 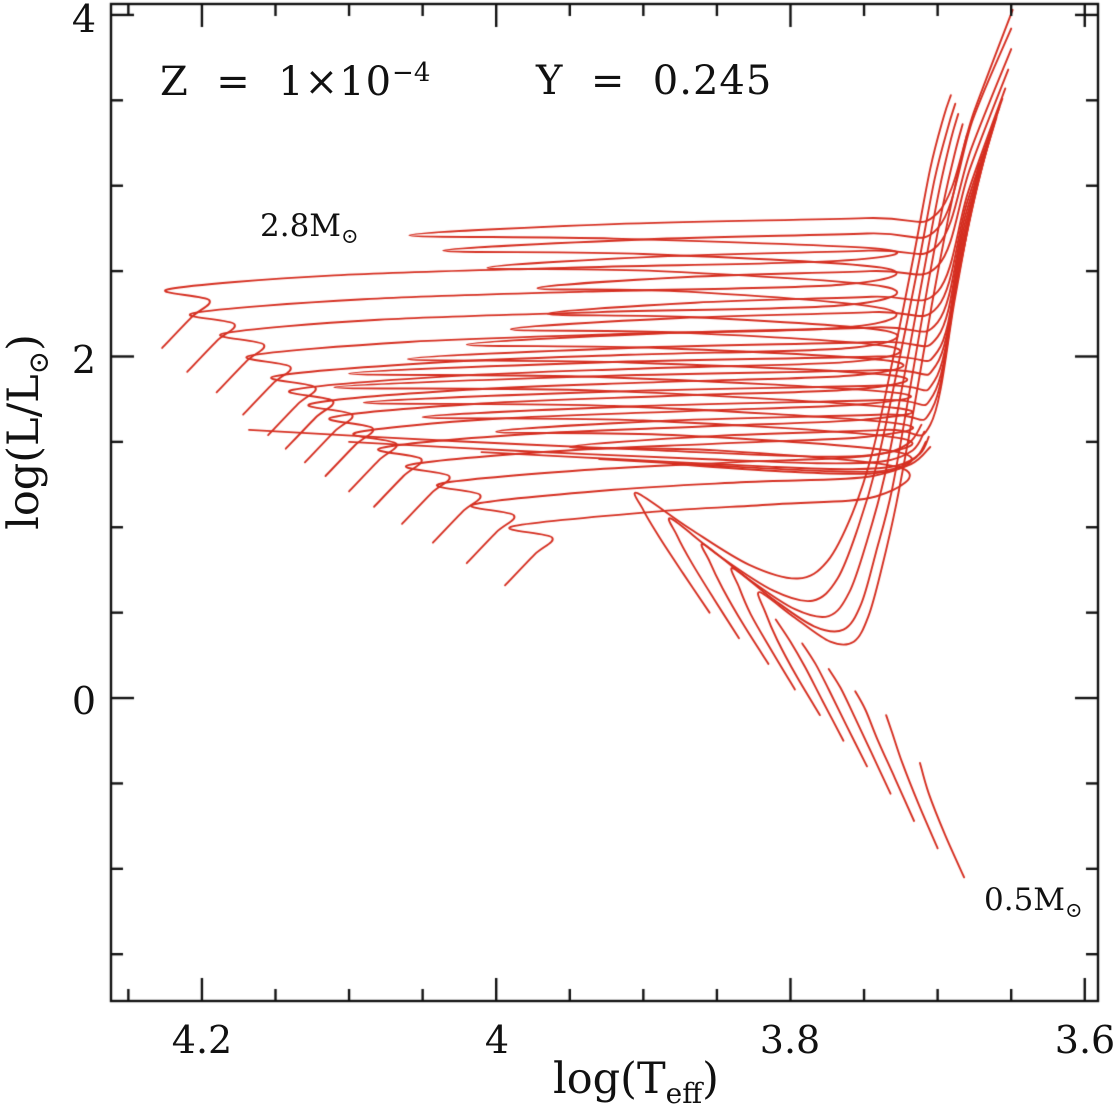 What do you see at coordinates (202, 1040) in the screenshot?
I see `x-tick-label-4.2: 4.2` at bounding box center [202, 1040].